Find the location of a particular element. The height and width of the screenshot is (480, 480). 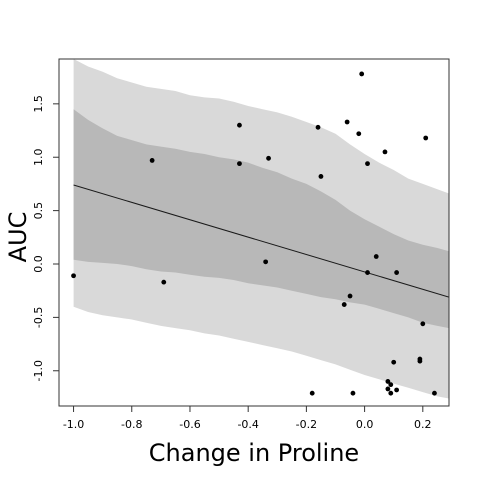

x-axis: -1.0 -0.8 -0.6 -0.4 -0.2 0.0 0.2 is located at coordinates (247, 418).